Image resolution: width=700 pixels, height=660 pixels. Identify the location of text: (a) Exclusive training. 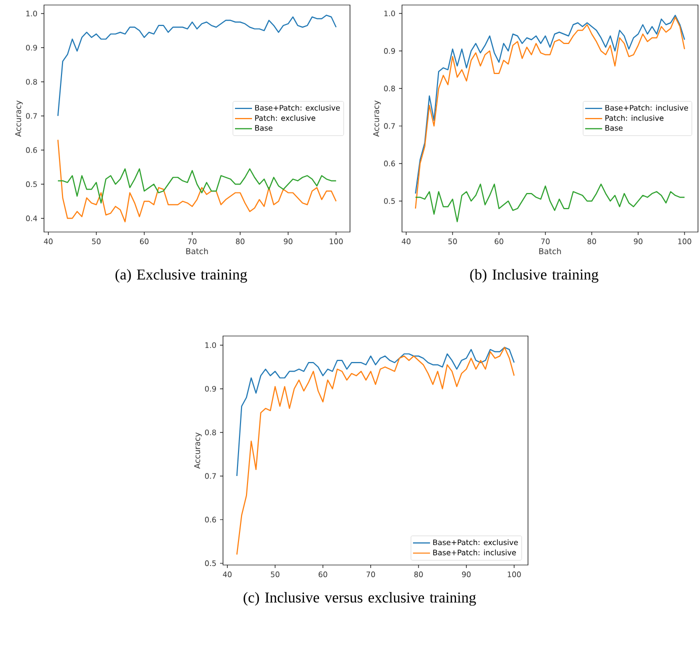
(182, 276).